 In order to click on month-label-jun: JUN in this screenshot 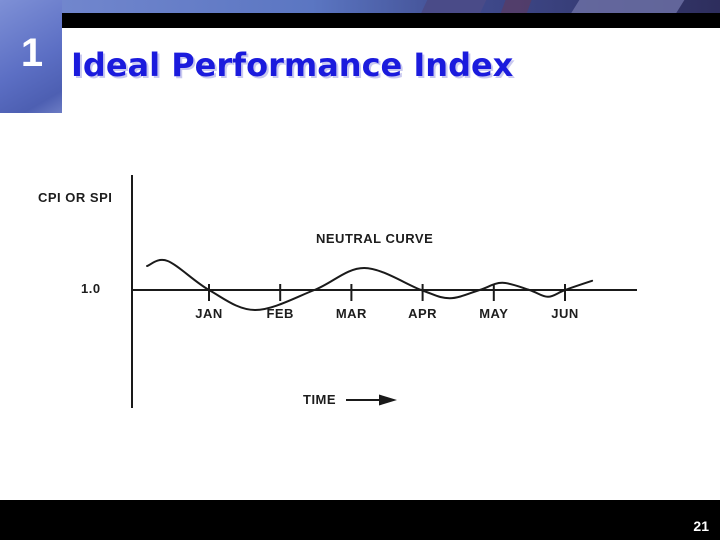, I will do `click(565, 313)`.